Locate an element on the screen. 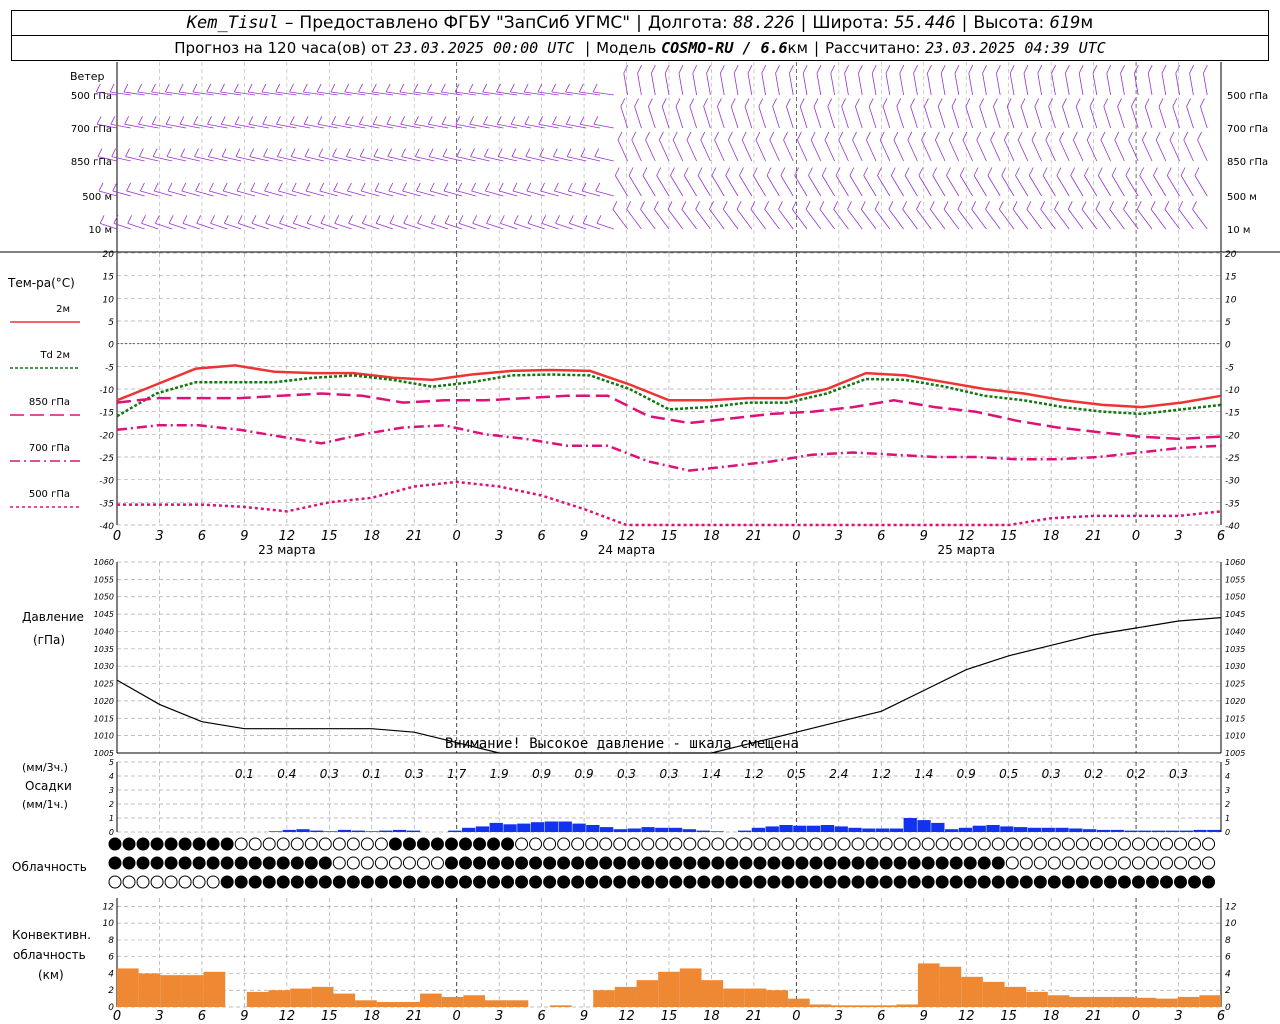 This screenshot has height=1024, width=1280. cloud-panel: Облачность is located at coordinates (614, 863).